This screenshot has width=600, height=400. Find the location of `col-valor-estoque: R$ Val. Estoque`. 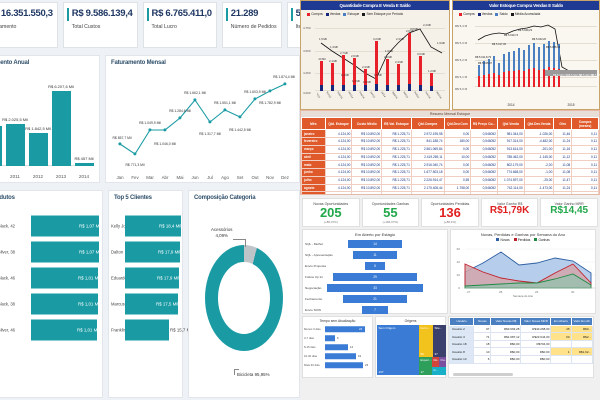

col-valor-estoque: R$ Val. Estoque is located at coordinates (396, 123).